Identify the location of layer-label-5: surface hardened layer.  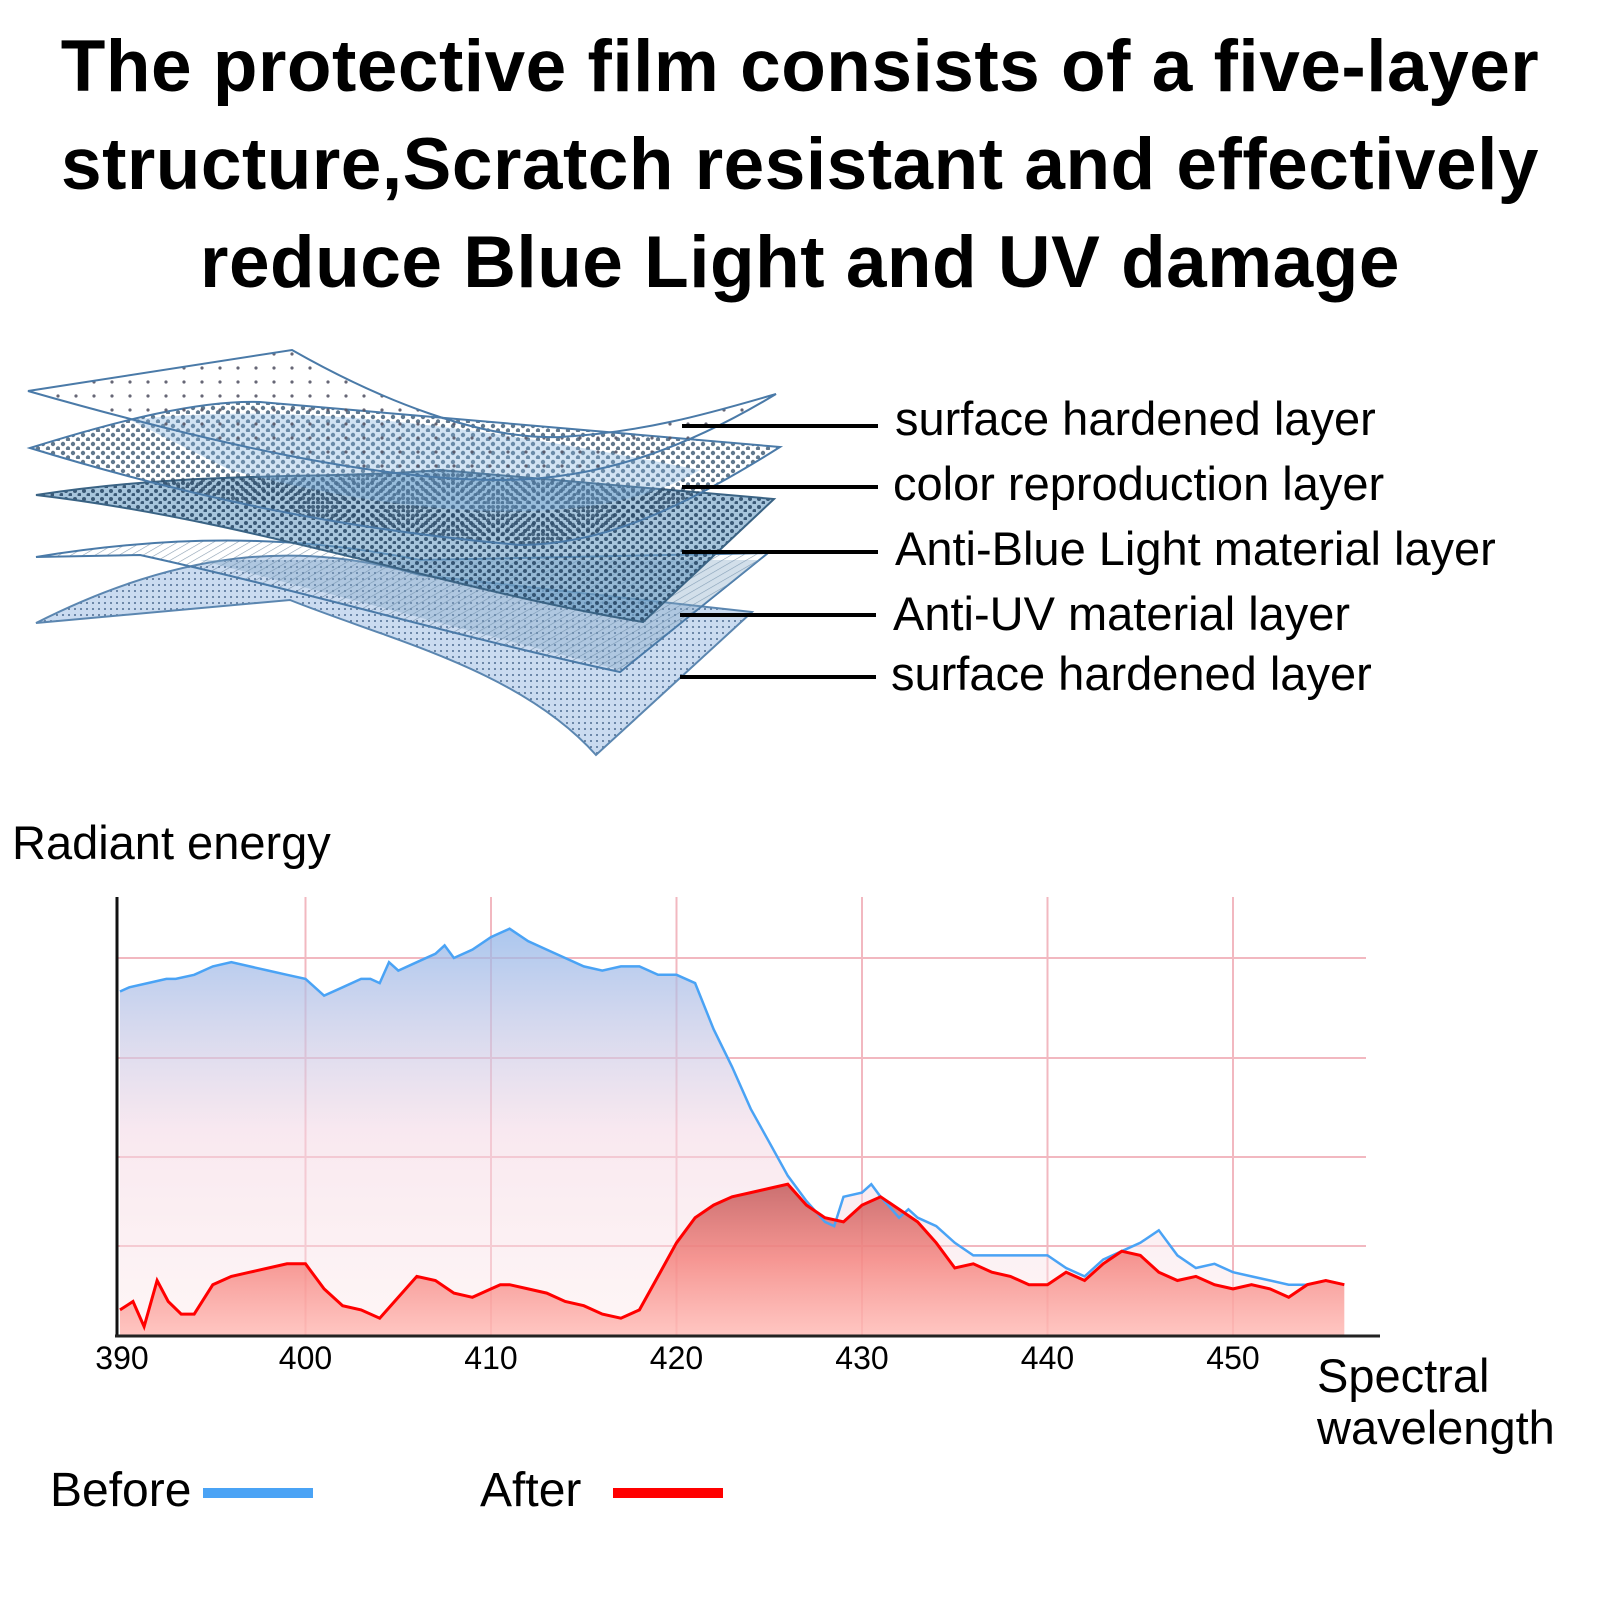
(1131, 673).